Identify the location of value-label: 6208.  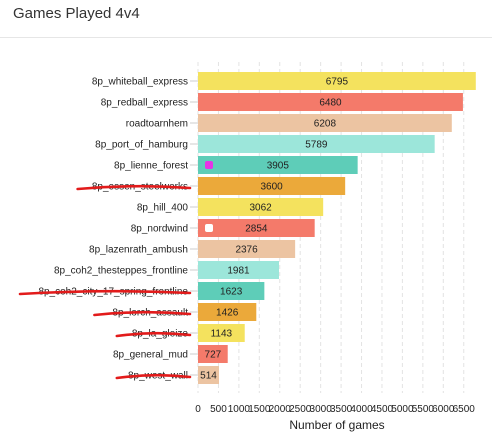
(325, 124).